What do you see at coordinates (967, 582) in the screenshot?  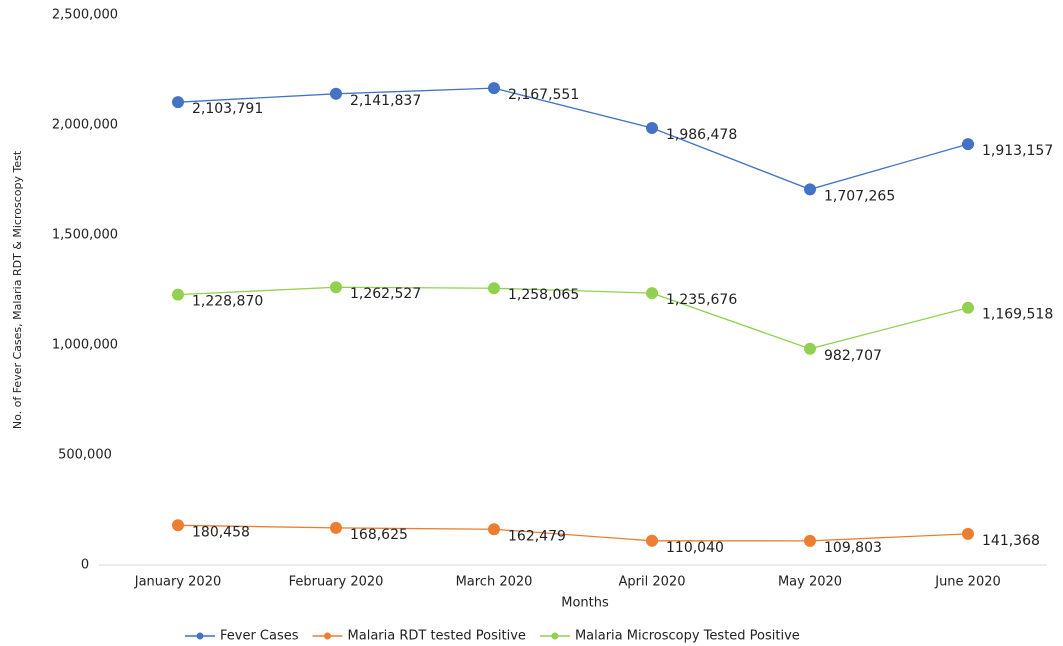 I see `x-tick-label: June 2020` at bounding box center [967, 582].